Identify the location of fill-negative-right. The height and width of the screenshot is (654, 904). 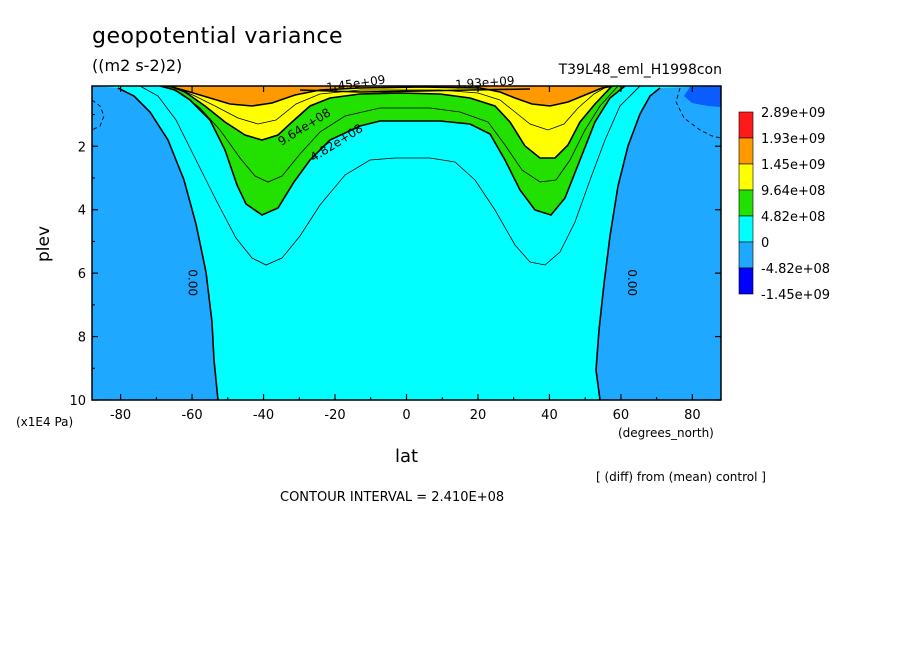
(658, 243).